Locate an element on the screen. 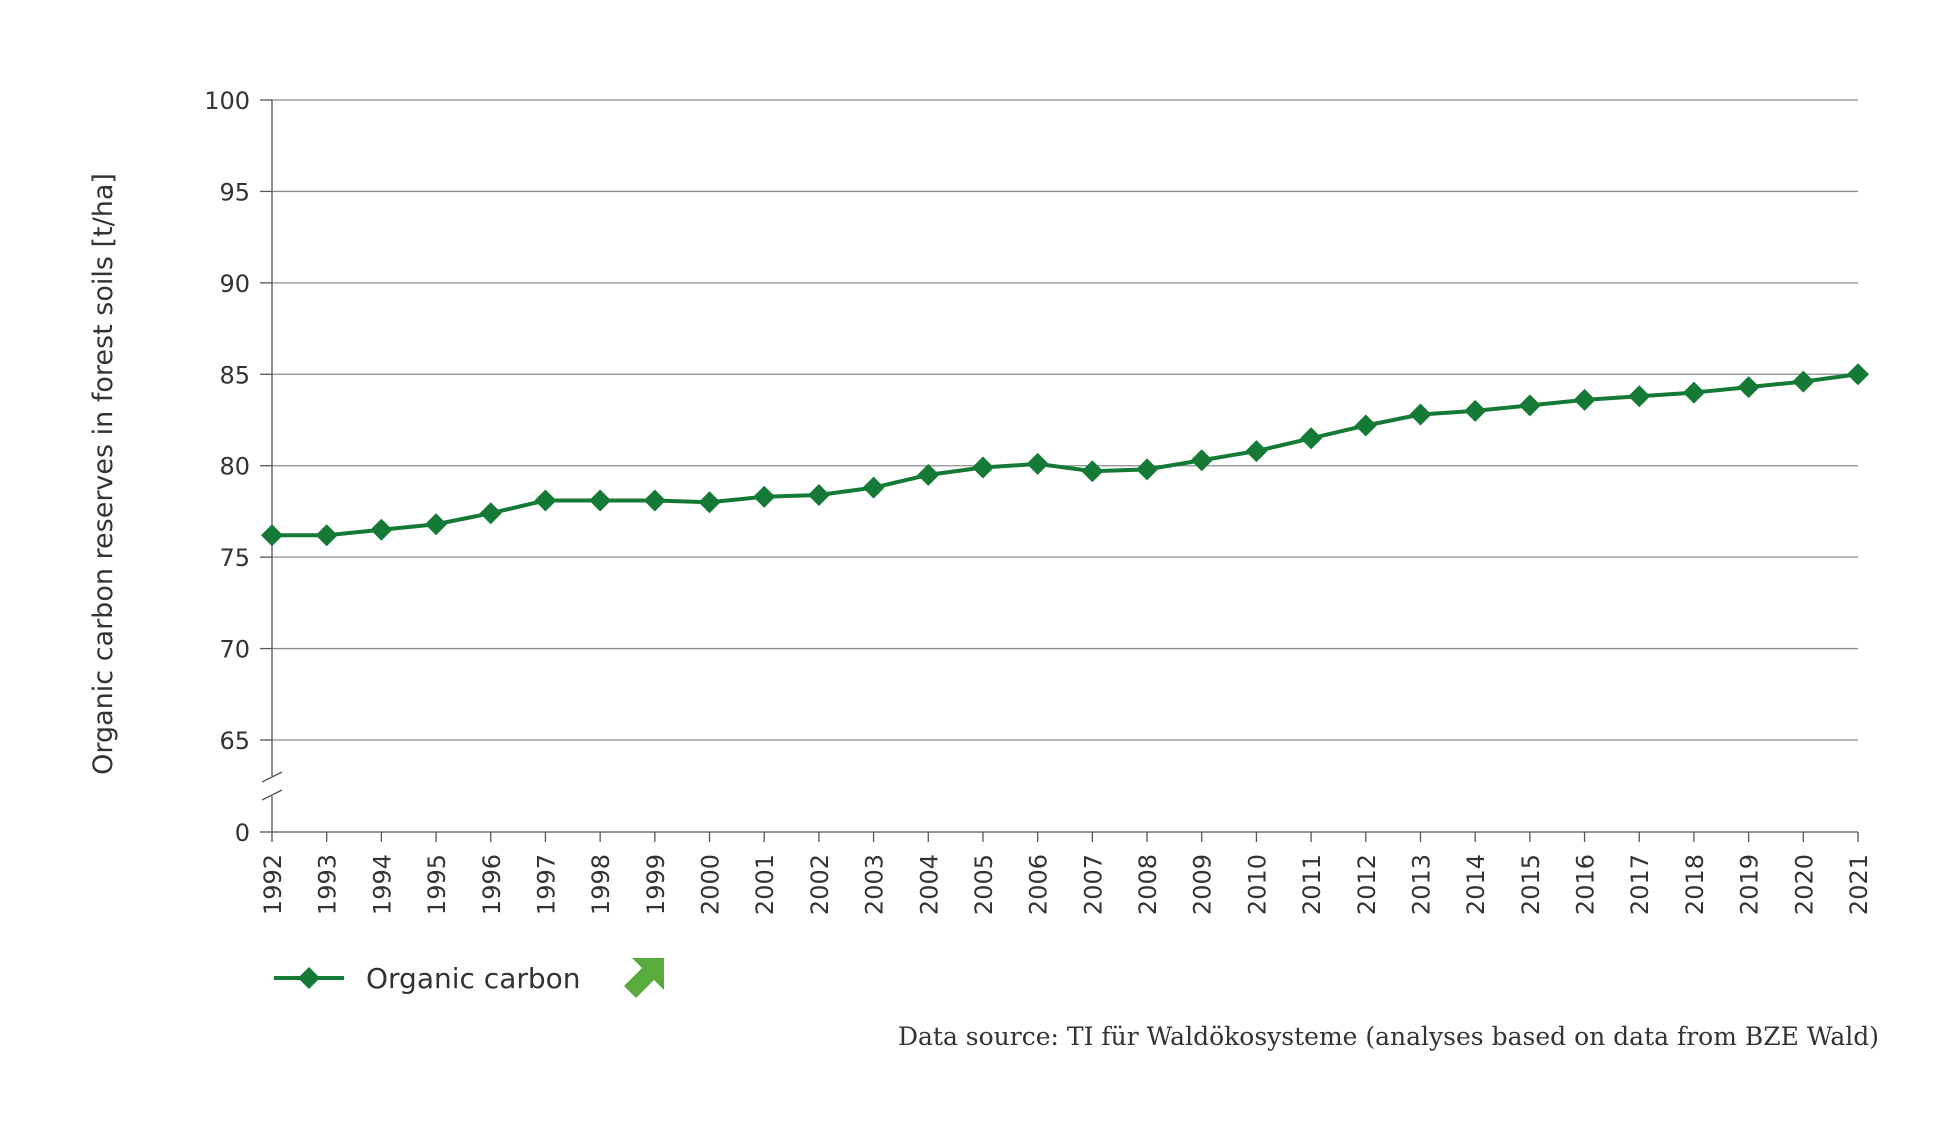 The image size is (1949, 1122). x-tick-label: 1992 is located at coordinates (273, 884).